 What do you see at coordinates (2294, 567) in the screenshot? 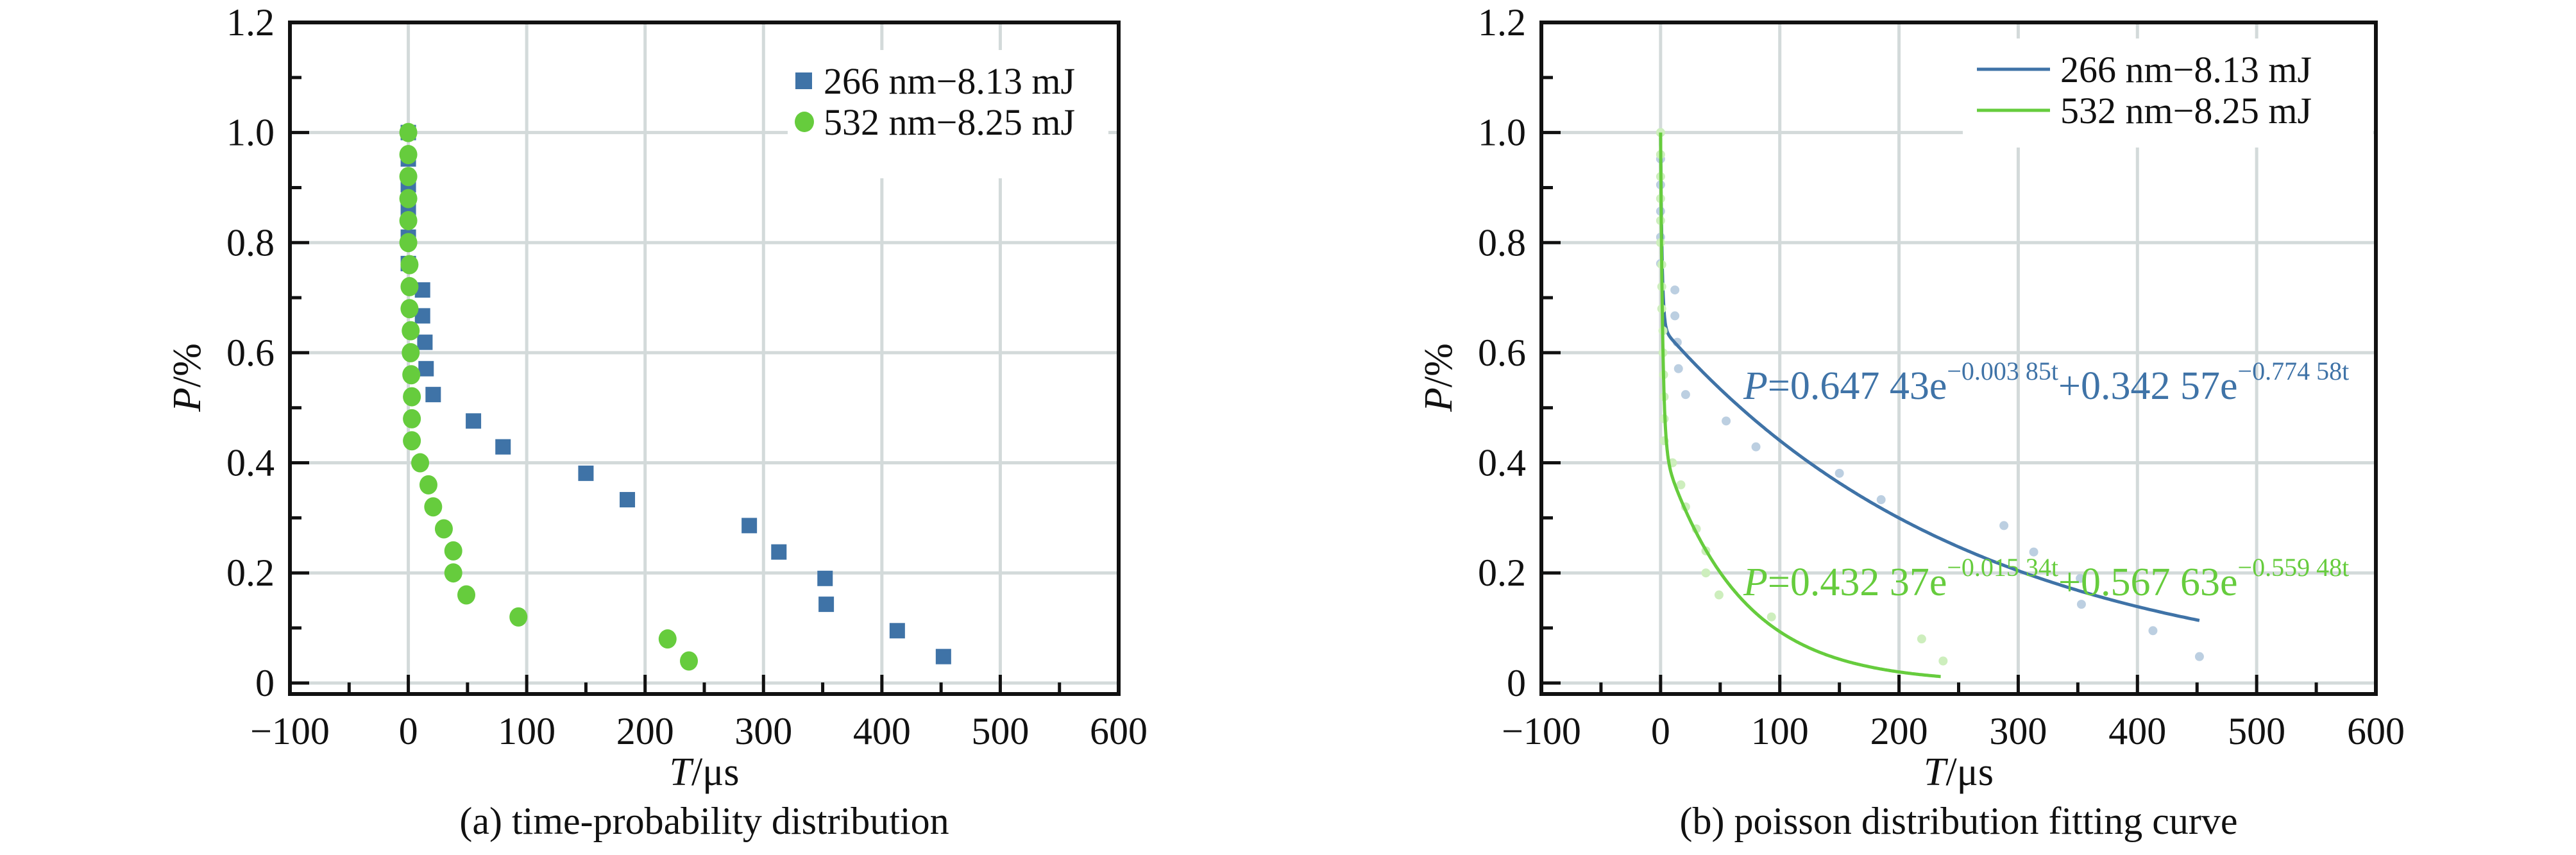
I see `equation-part: −0.559 48t` at bounding box center [2294, 567].